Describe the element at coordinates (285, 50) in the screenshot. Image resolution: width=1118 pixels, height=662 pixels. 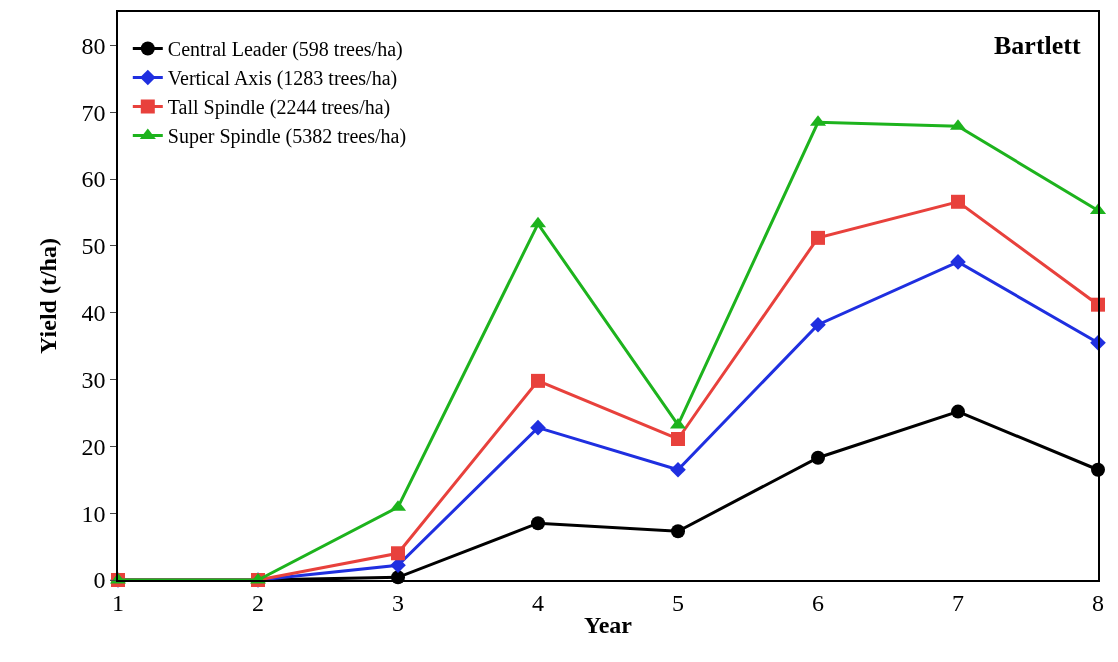
I see `legend-label: Central Leader (598 trees/ha)` at that location.